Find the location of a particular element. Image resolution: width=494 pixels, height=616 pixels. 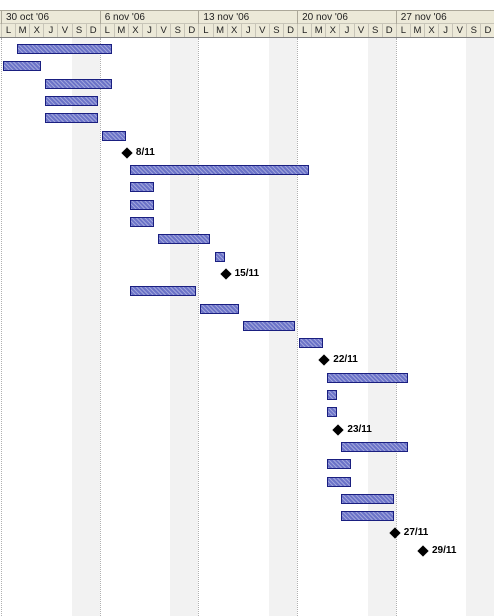

milestone-label: 29/11 is located at coordinates (444, 550).